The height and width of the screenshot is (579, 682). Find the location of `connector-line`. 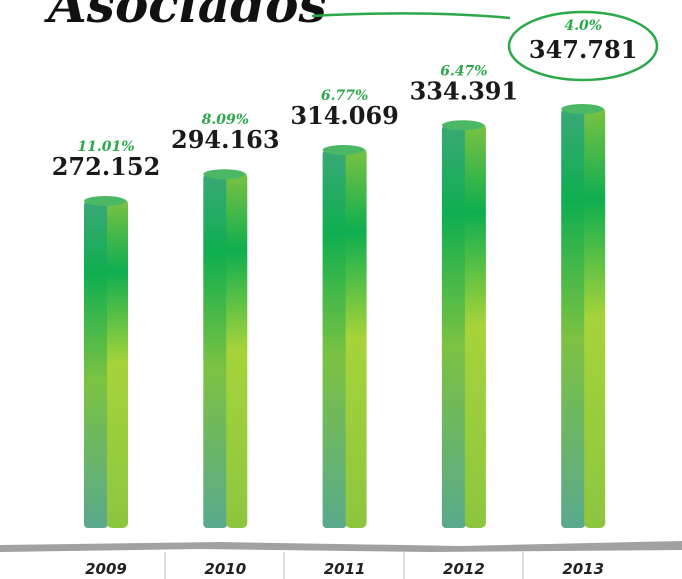

connector-line is located at coordinates (411, 16).